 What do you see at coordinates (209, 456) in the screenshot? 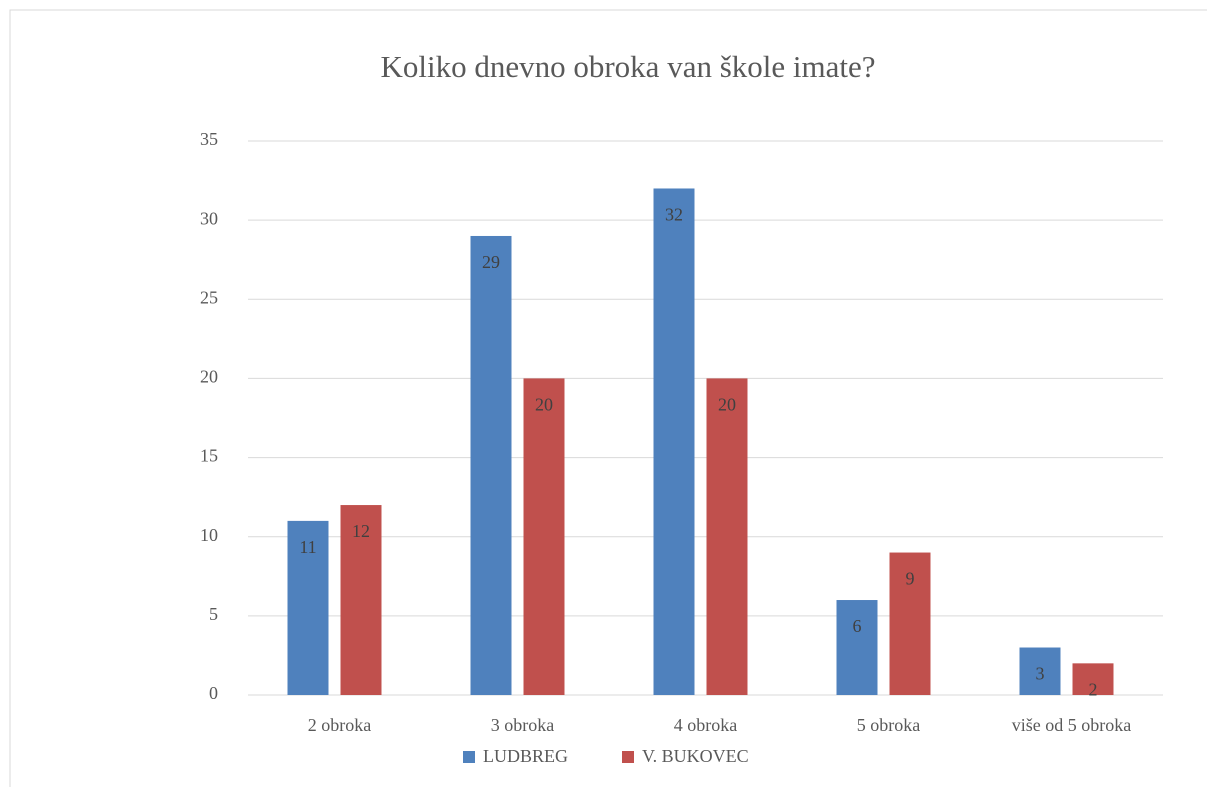
I see `y-tick-label: 15` at bounding box center [209, 456].